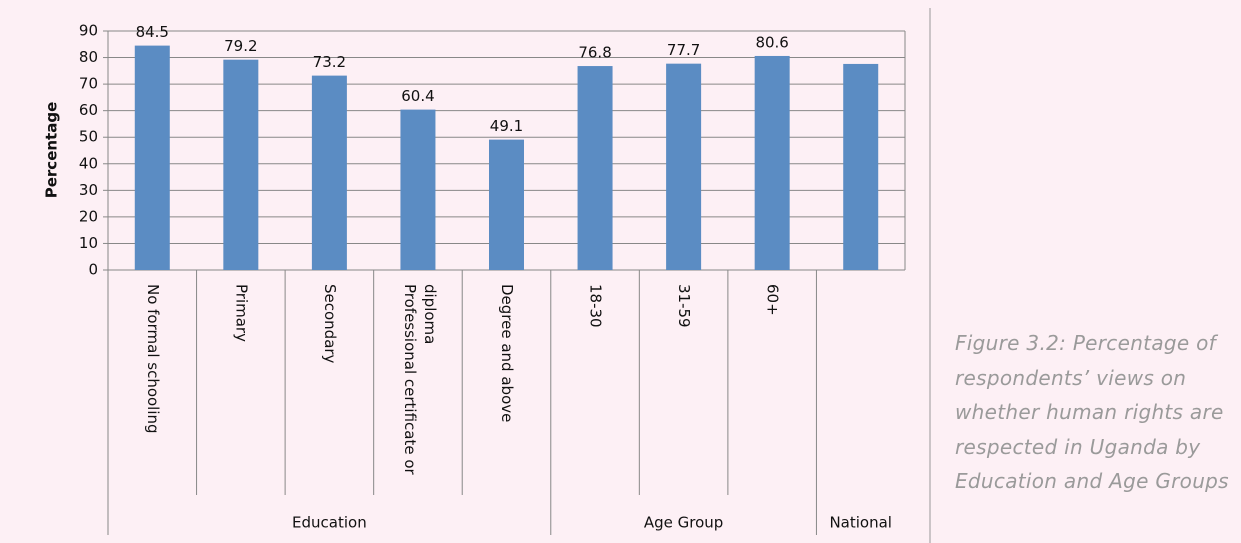 This screenshot has height=543, width=1241. Describe the element at coordinates (88, 110) in the screenshot. I see `y-tick-label: 60` at that location.